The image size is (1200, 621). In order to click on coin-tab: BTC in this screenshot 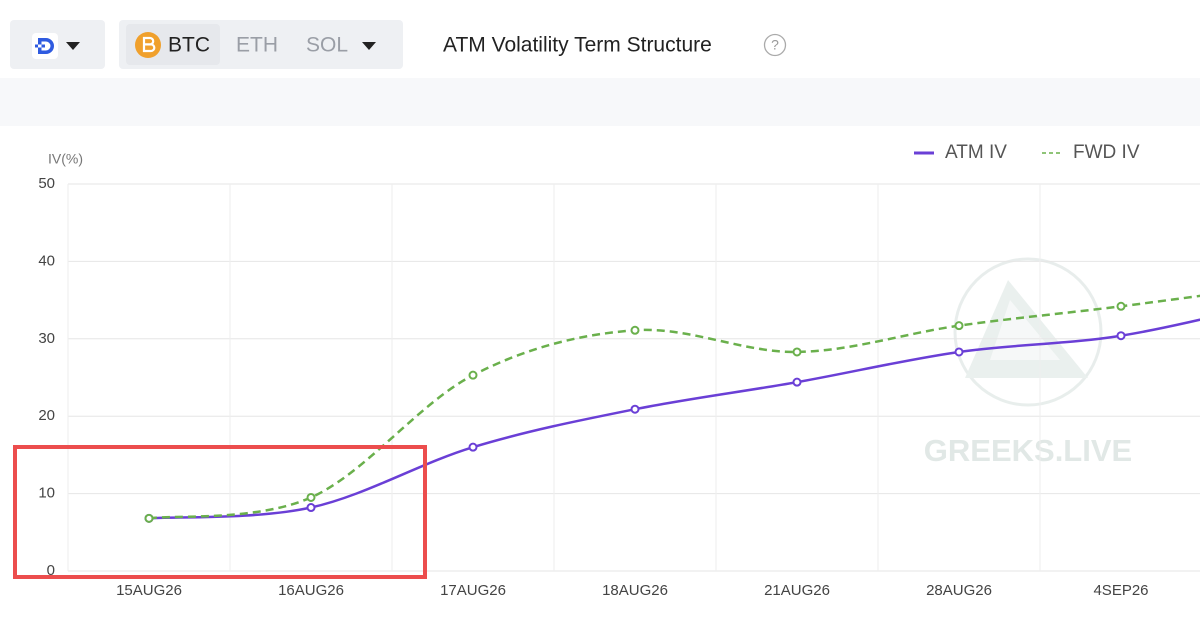, I will do `click(189, 45)`.